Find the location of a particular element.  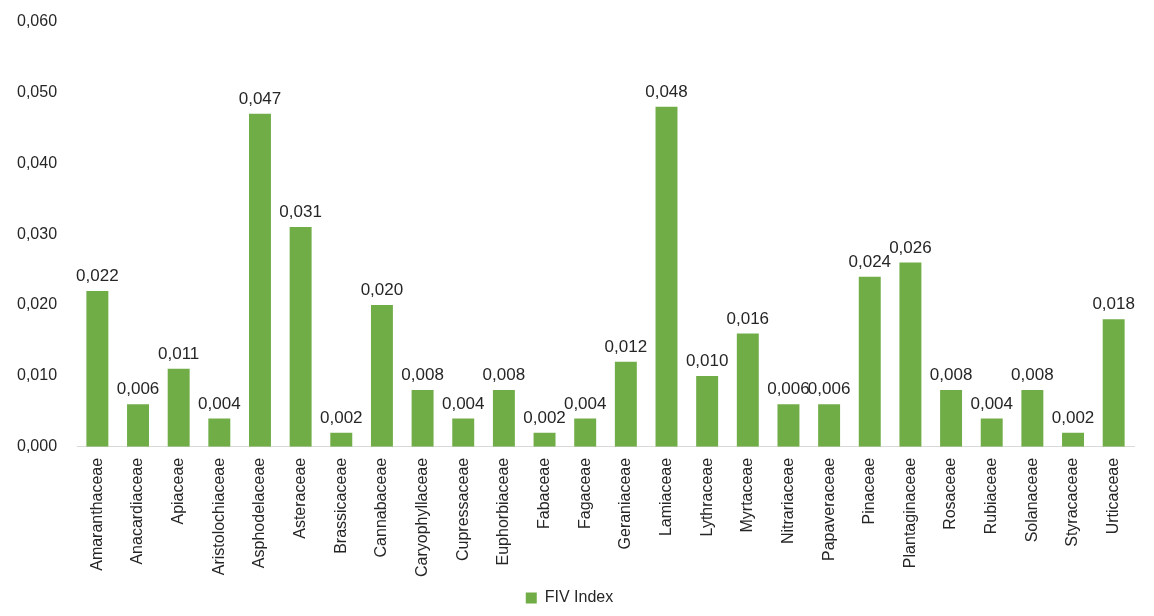

x-tick-label: Solanaceae is located at coordinates (1031, 500).